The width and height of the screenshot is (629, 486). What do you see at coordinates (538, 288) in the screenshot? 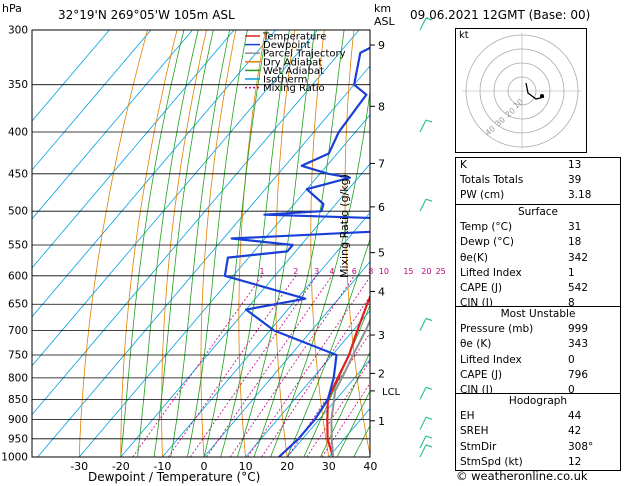
I see `table-row: CAPE (J) 542` at bounding box center [538, 288].